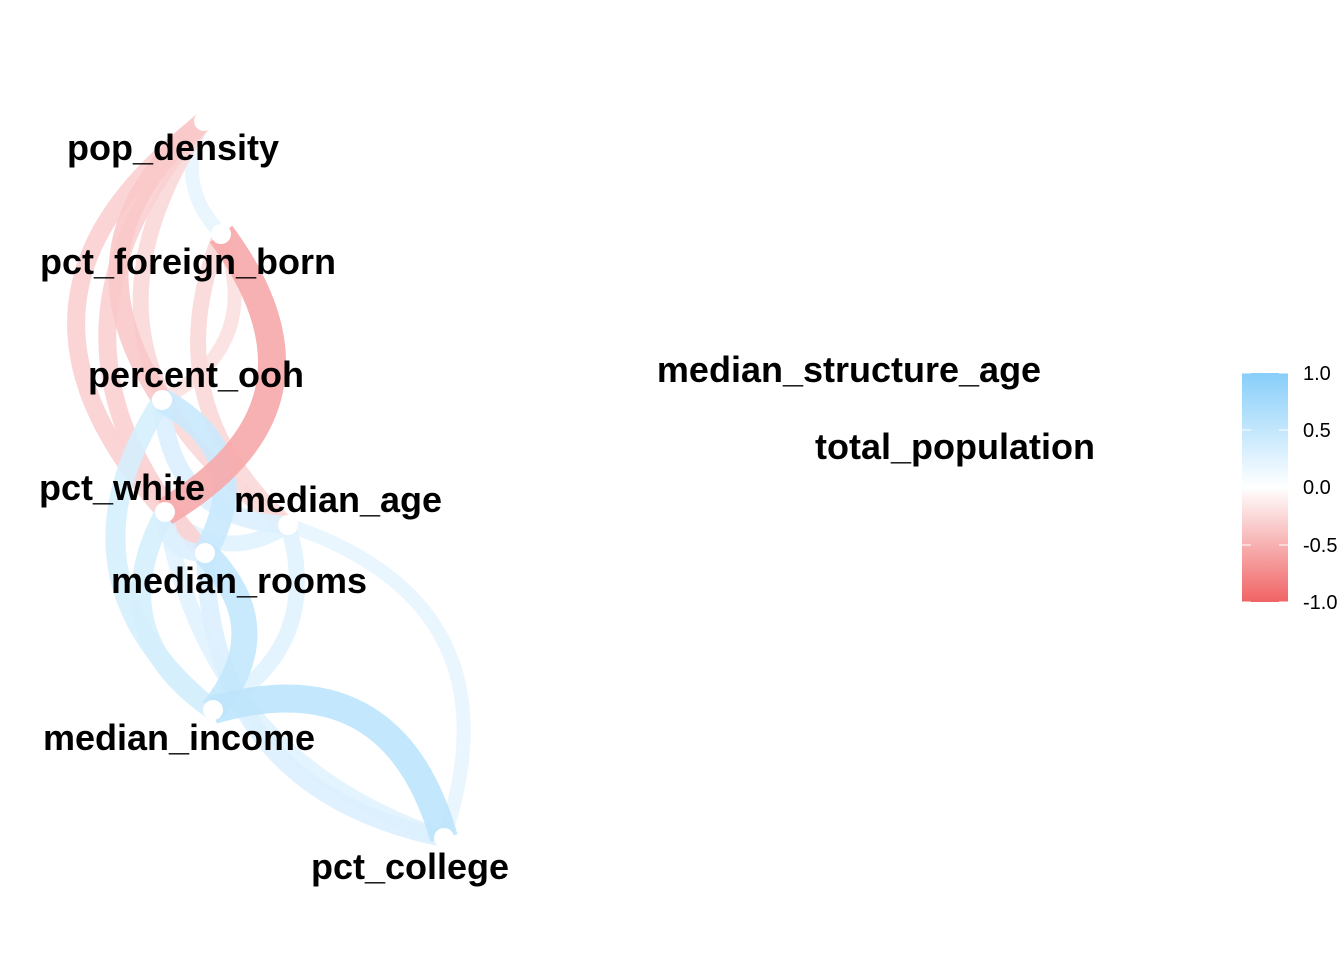 This screenshot has height=960, width=1344. Describe the element at coordinates (188, 261) in the screenshot. I see `node-label-pct-foreign-born: pct_foreign_born` at that location.